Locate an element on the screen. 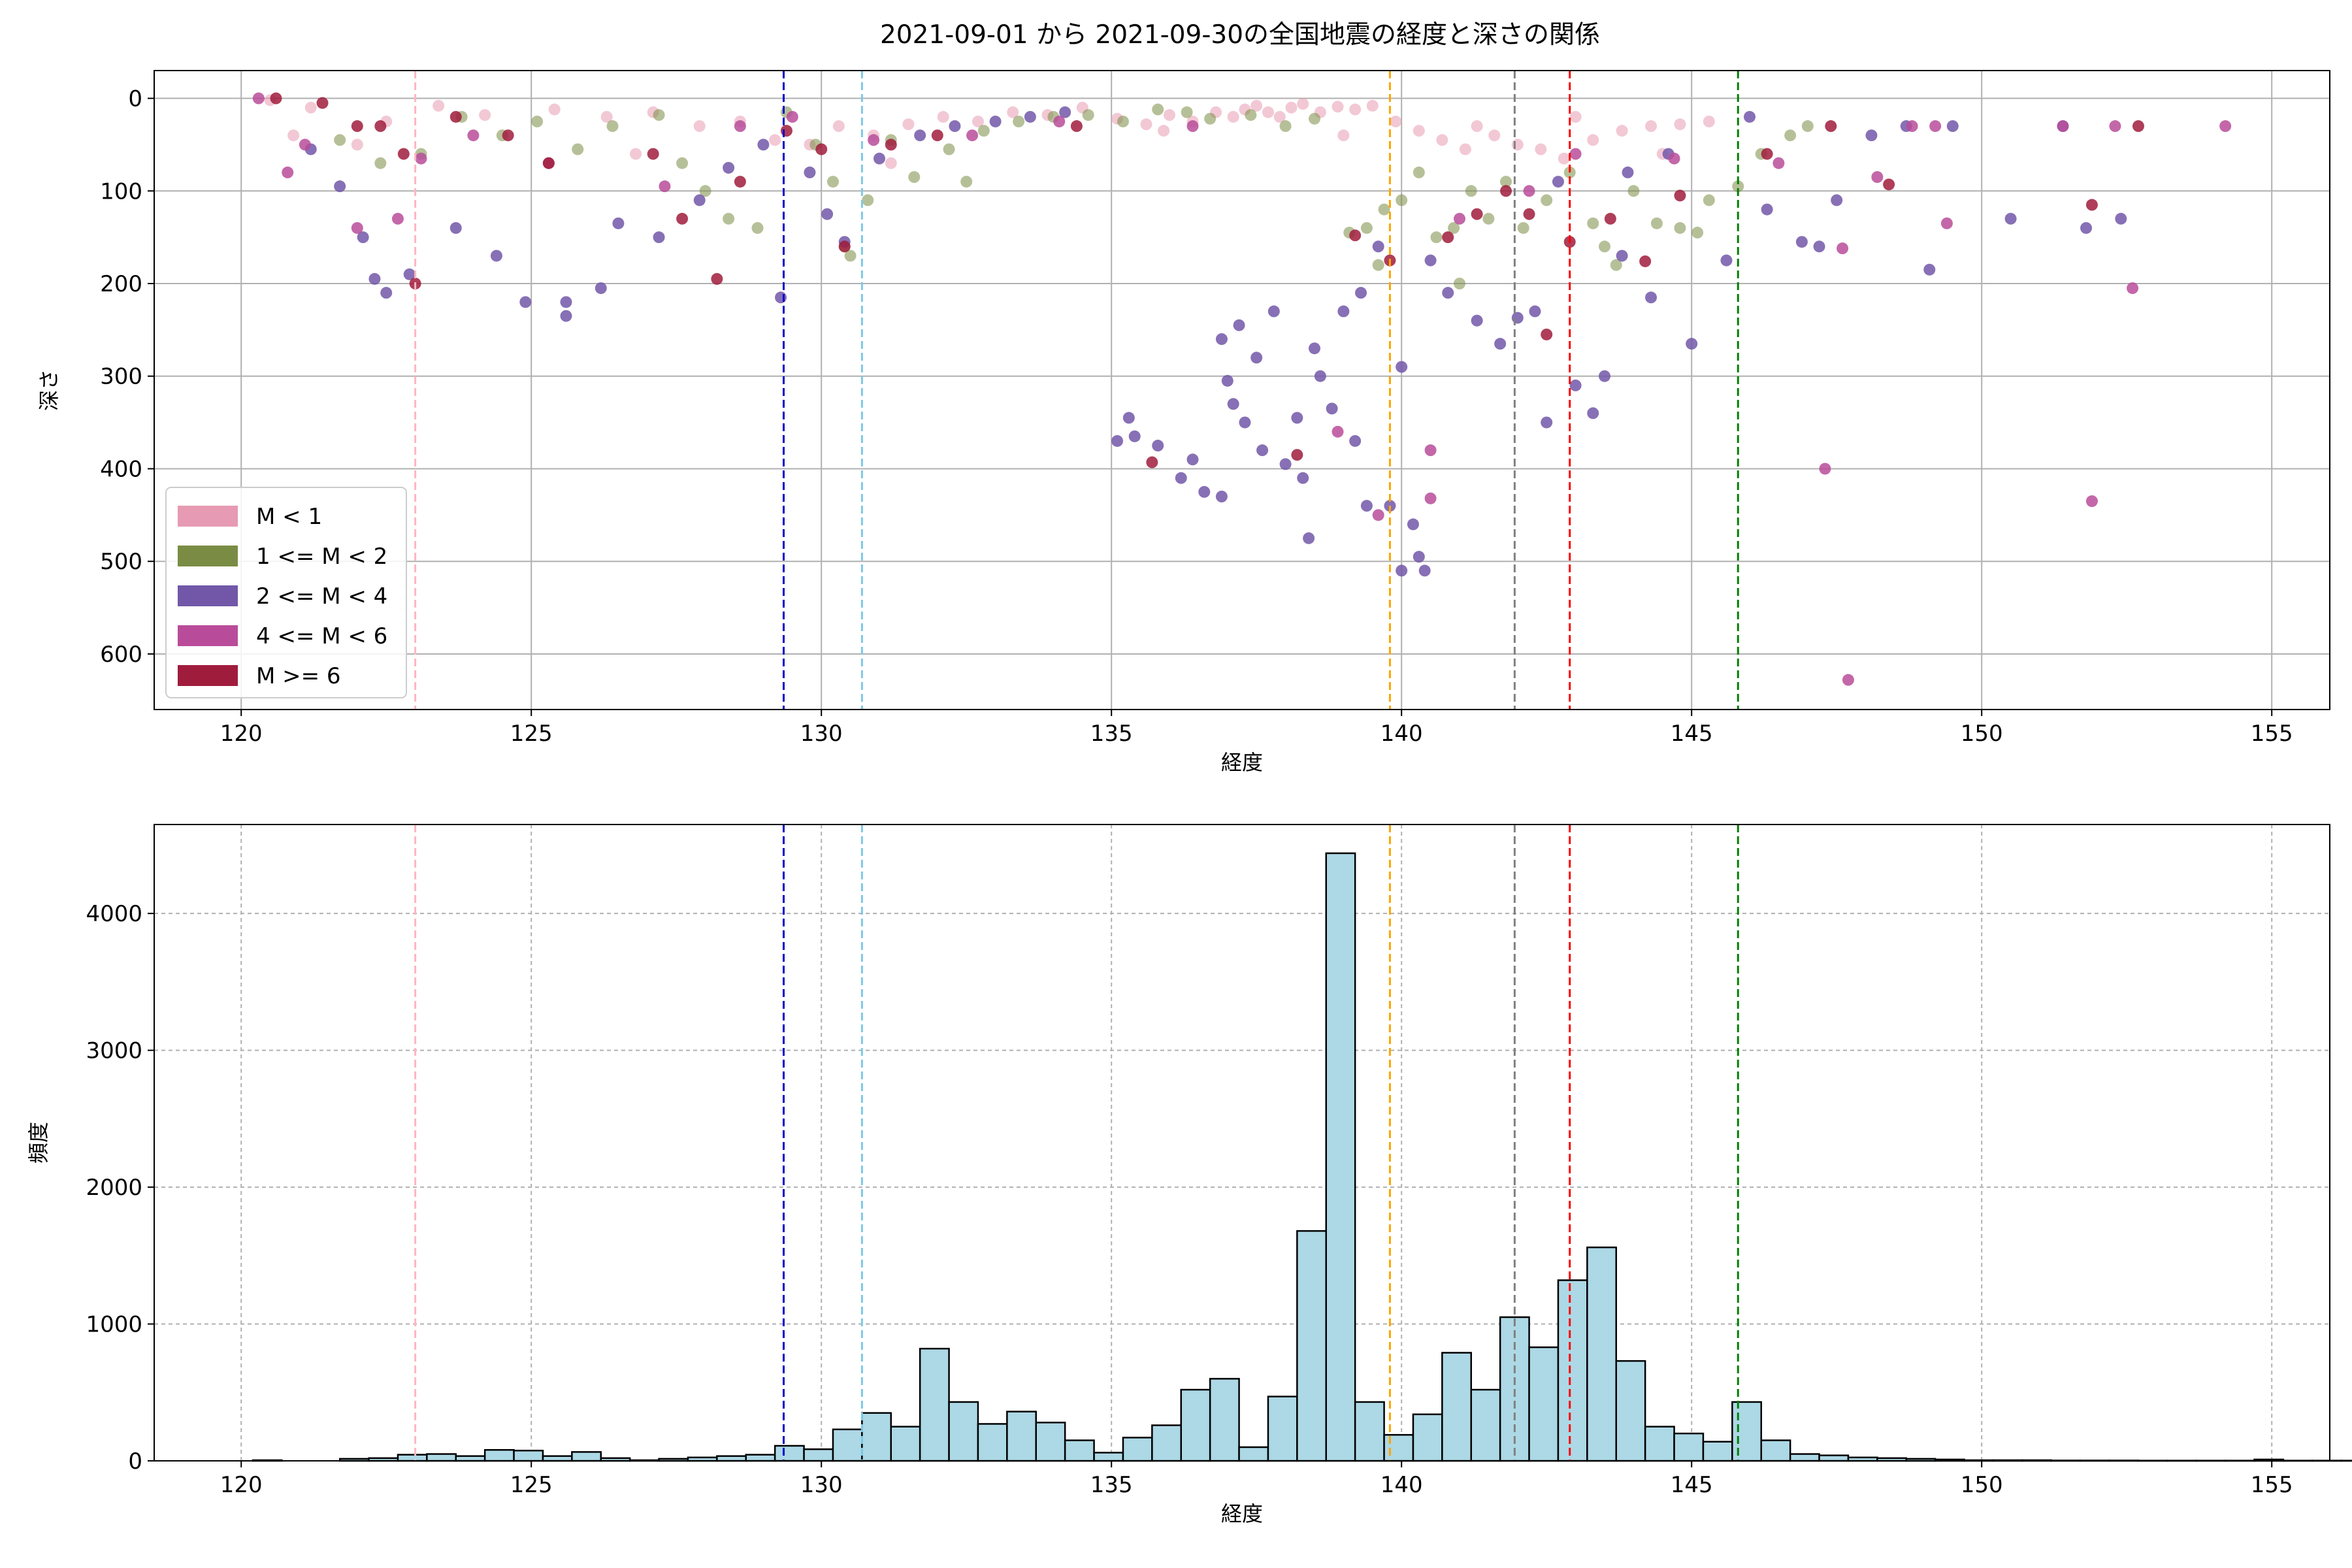 The width and height of the screenshot is (2352, 1568). histogram-x-tick-label: 140 is located at coordinates (1401, 1485).